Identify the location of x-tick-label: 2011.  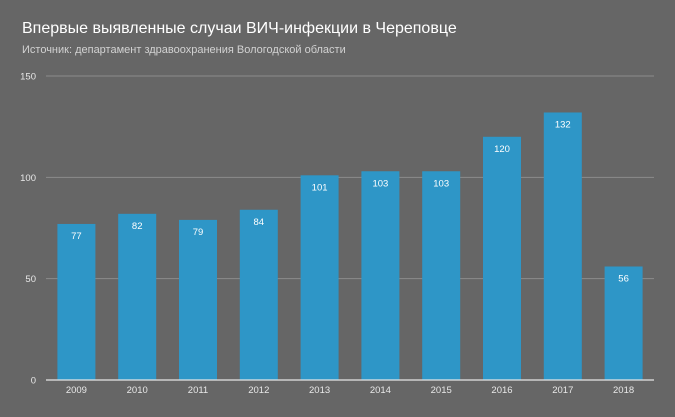
(198, 390).